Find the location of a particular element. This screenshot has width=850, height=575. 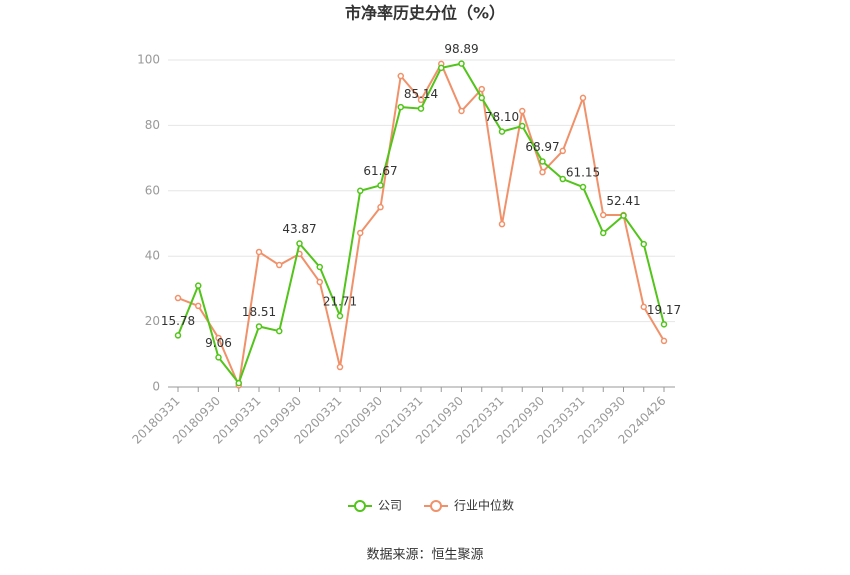

data-label: 18.51 is located at coordinates (259, 312).